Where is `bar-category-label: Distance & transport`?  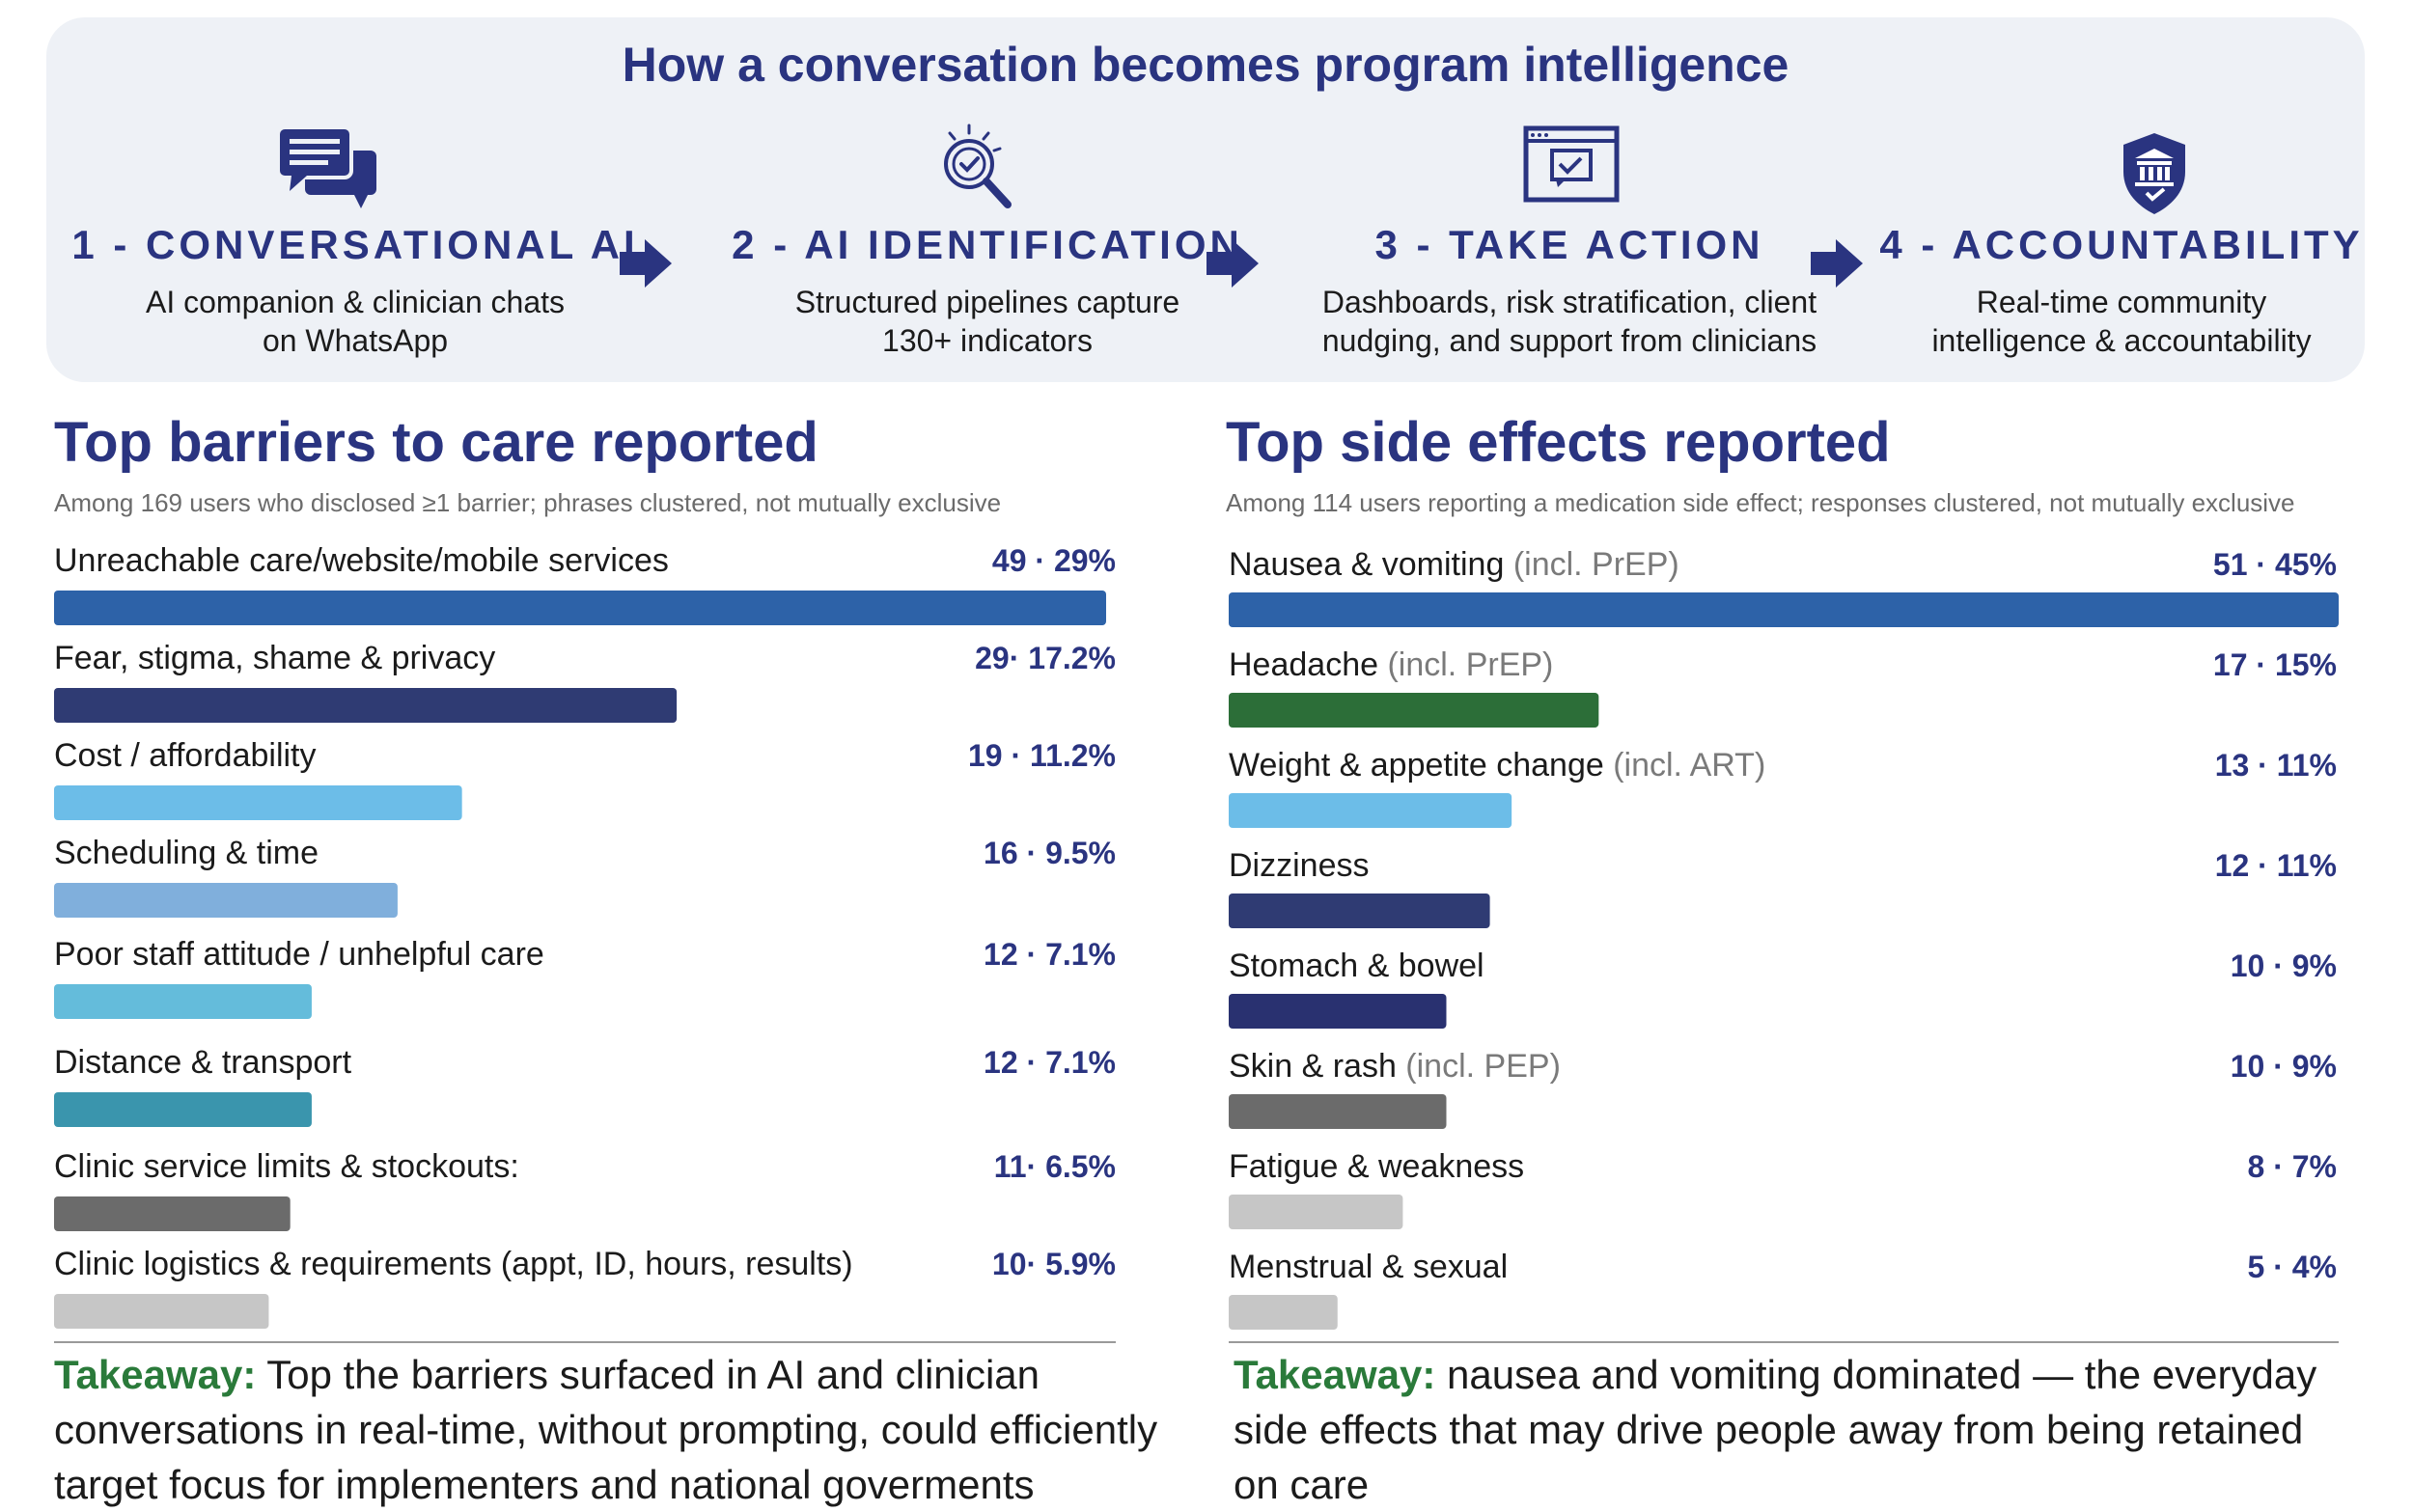
bar-category-label: Distance & transport is located at coordinates (203, 1062).